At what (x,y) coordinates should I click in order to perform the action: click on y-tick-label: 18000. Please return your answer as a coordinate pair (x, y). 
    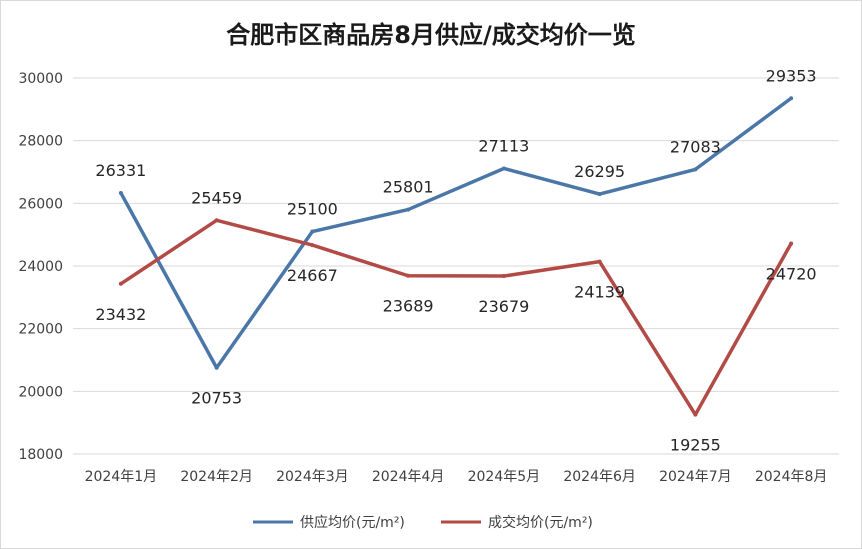
    Looking at the image, I should click on (40, 455).